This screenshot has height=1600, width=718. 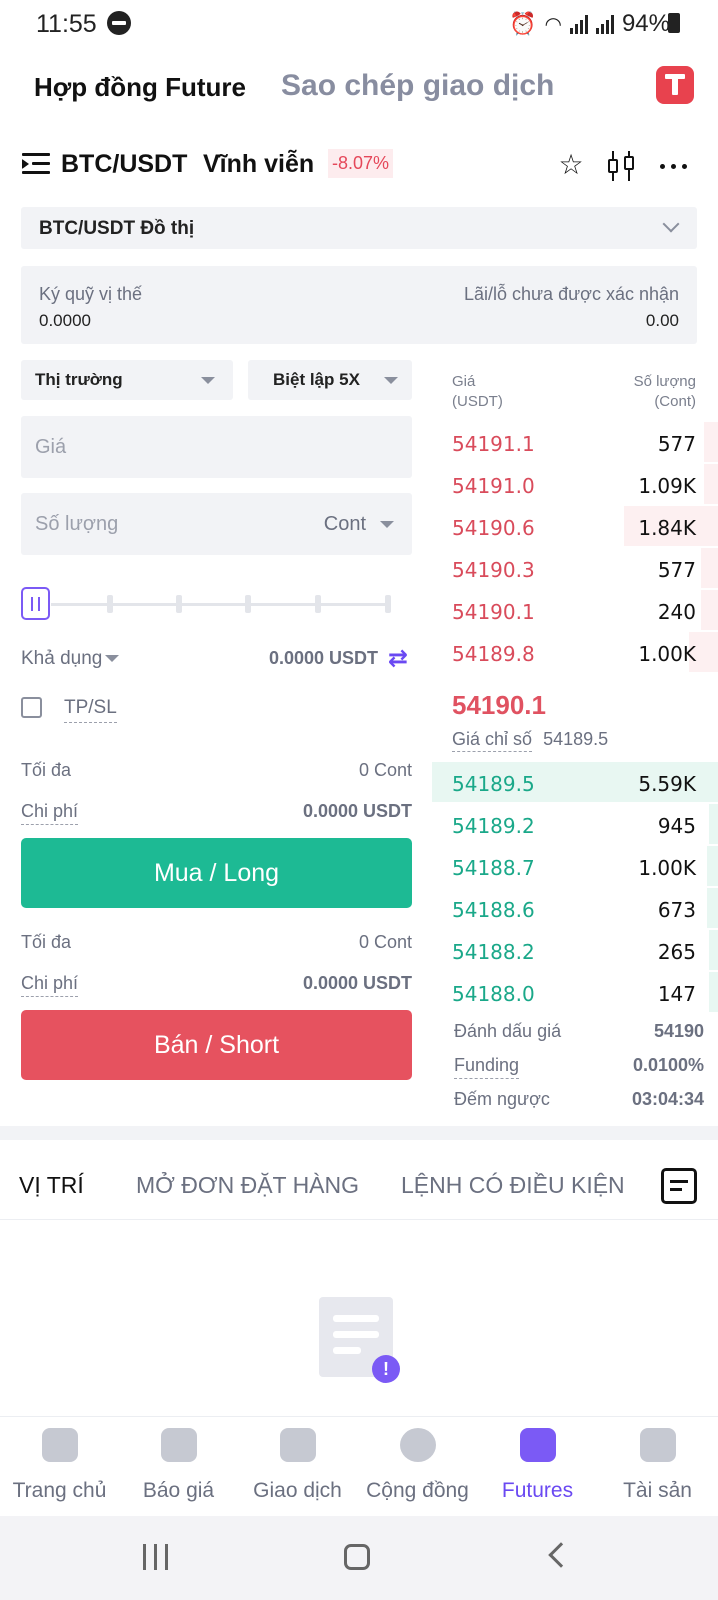 What do you see at coordinates (575, 950) in the screenshot?
I see `bid-row: 54188.2 265` at bounding box center [575, 950].